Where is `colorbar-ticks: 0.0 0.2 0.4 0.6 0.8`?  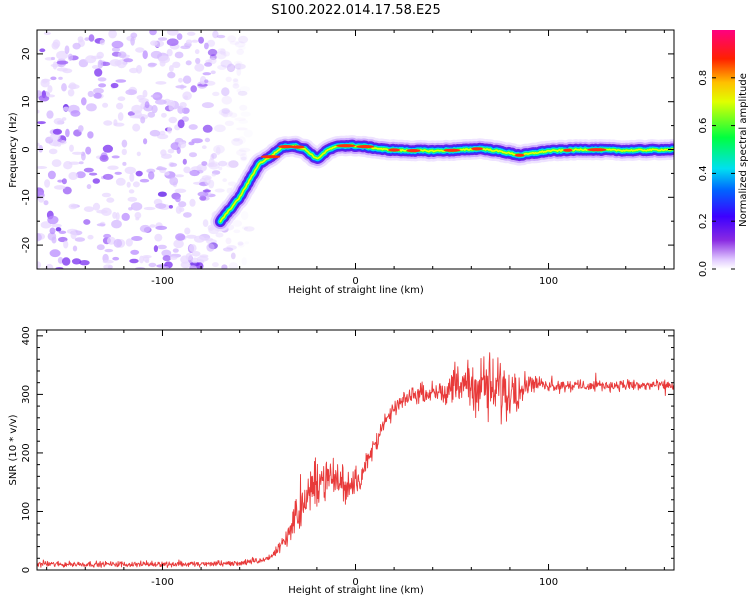
colorbar-ticks: 0.0 0.2 0.4 0.6 0.8 is located at coordinates (716, 173).